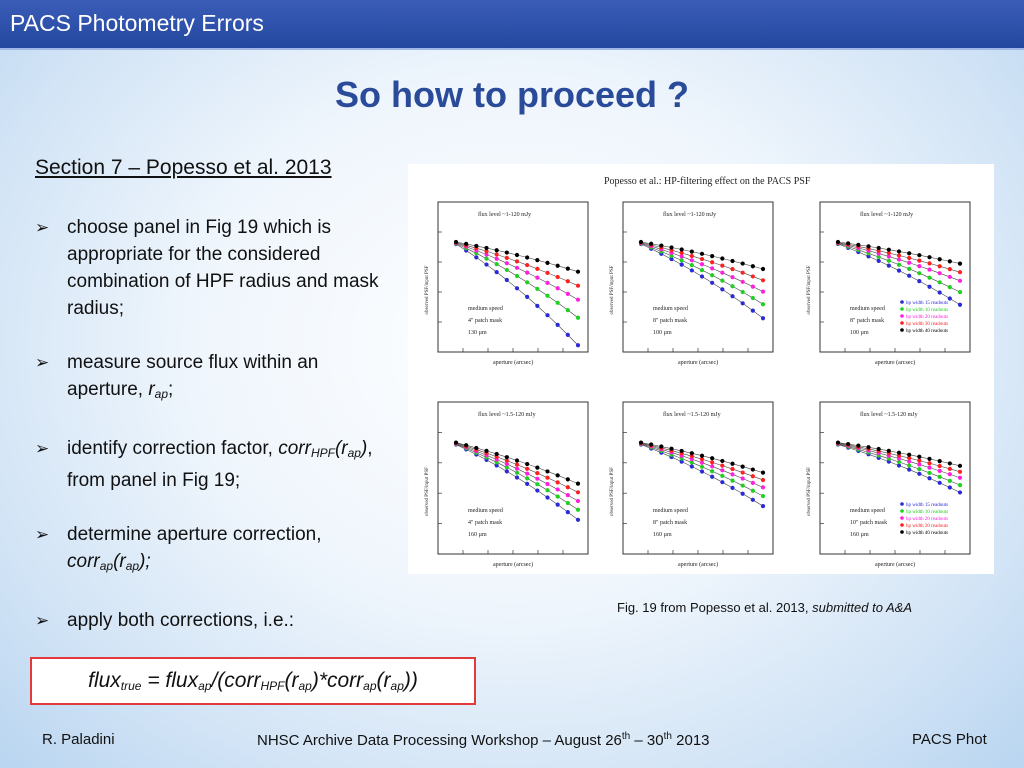 This screenshot has width=1024, height=768. I want to click on var-r: r, so click(151, 389).